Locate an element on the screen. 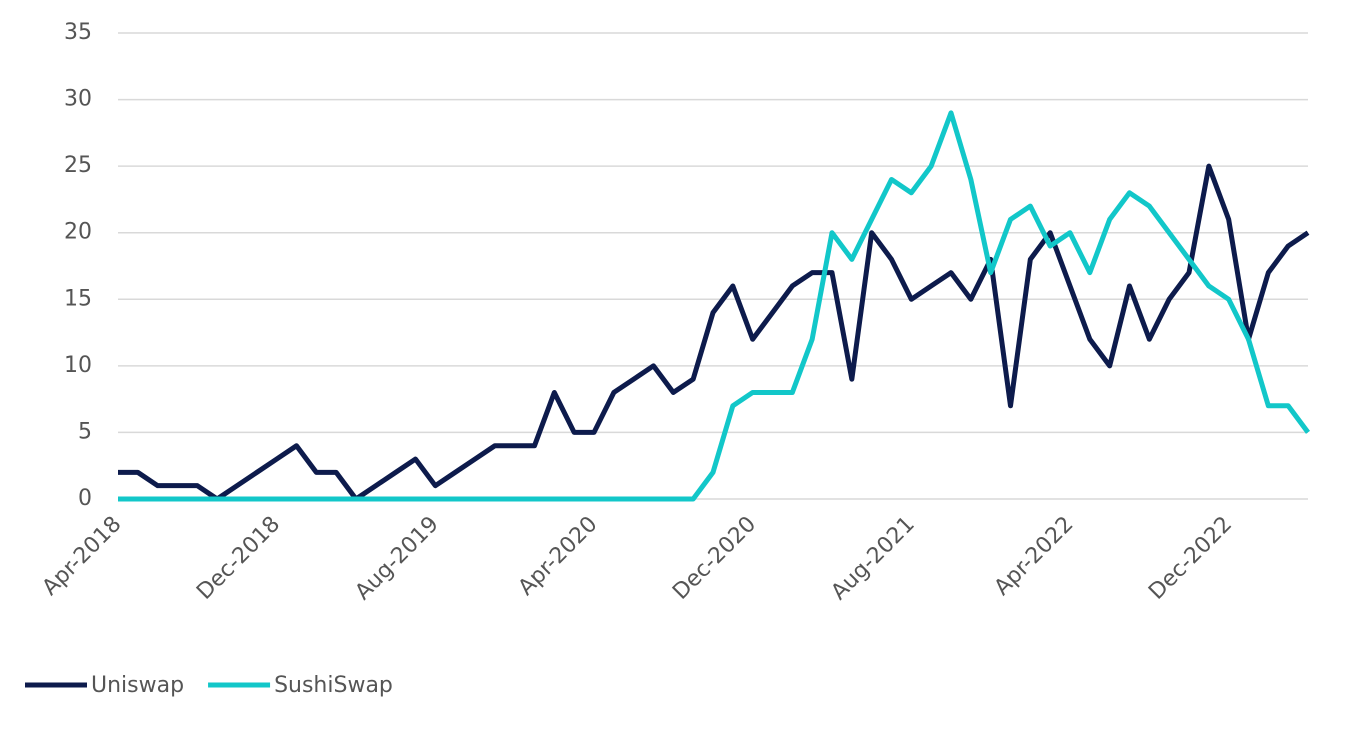 The width and height of the screenshot is (1368, 730). legend-label: Uniswap is located at coordinates (137, 685).